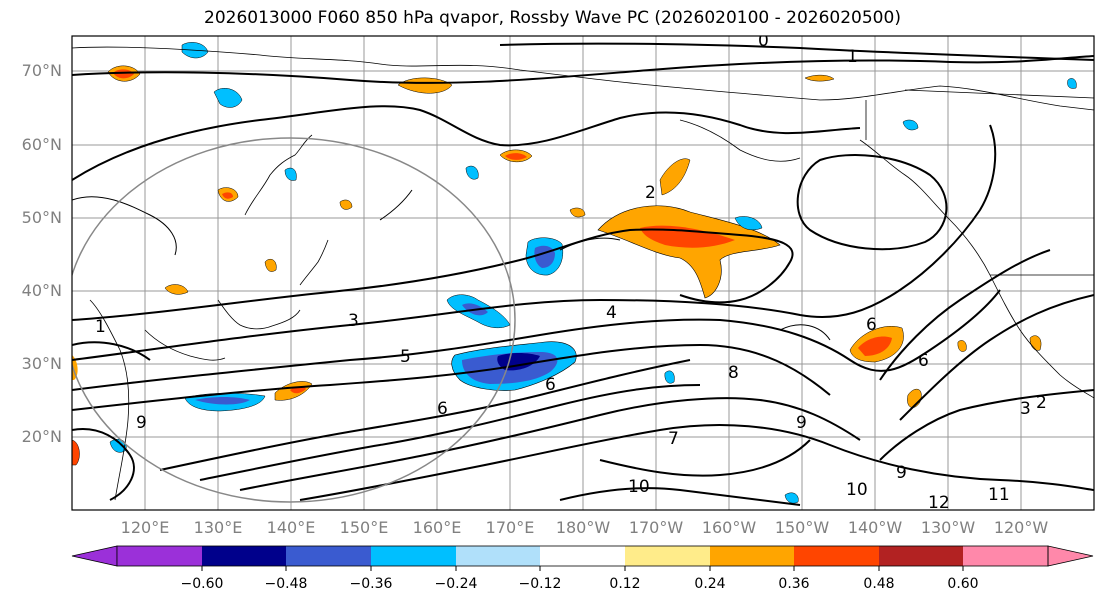 Image resolution: width=1105 pixels, height=604 pixels. Describe the element at coordinates (939, 503) in the screenshot. I see `contour-label: 12` at that location.